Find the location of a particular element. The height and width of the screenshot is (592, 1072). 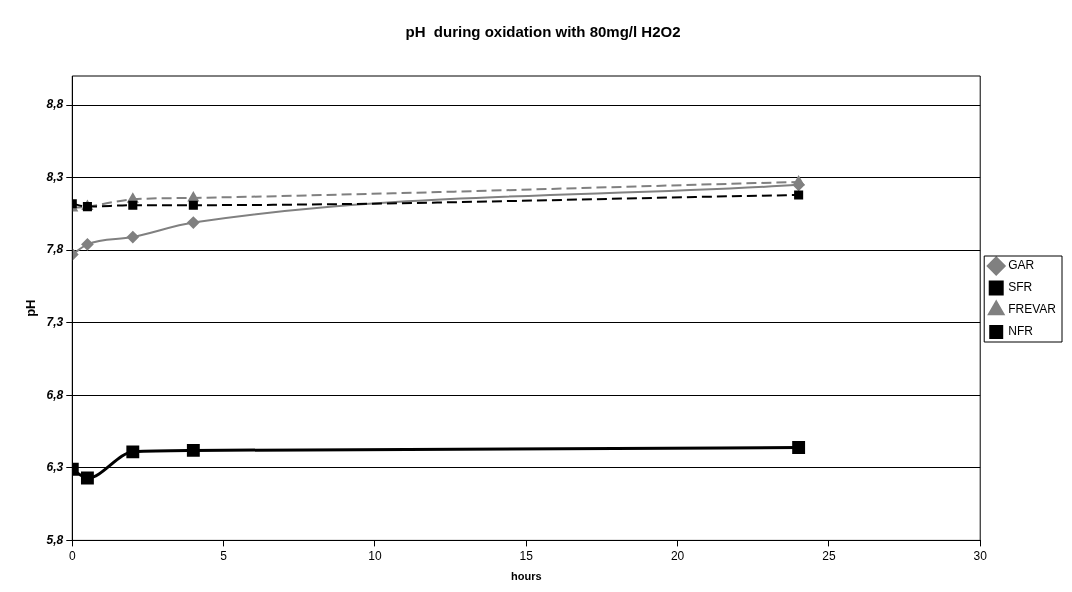

legend-label: GAR is located at coordinates (1021, 265).